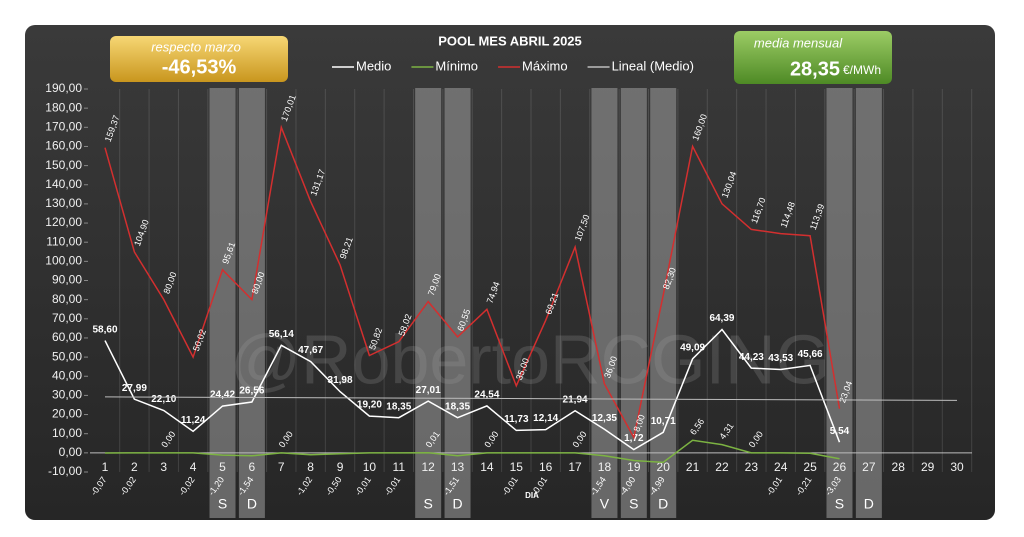 The image size is (1024, 537). What do you see at coordinates (63, 222) in the screenshot?
I see `y-tick-label: 120,00` at bounding box center [63, 222].